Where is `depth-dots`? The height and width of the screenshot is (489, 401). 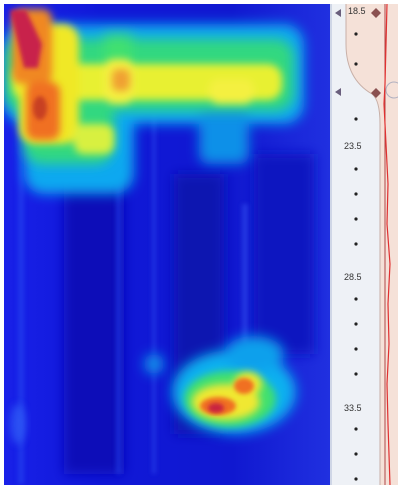 depth-dots is located at coordinates (356, 256).